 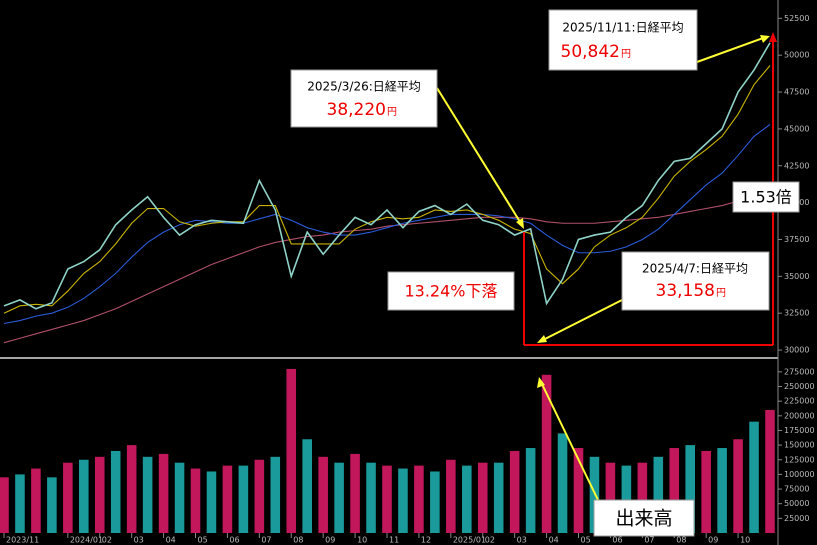 What do you see at coordinates (796, 18) in the screenshot?
I see `y-tick-label: 52500` at bounding box center [796, 18].